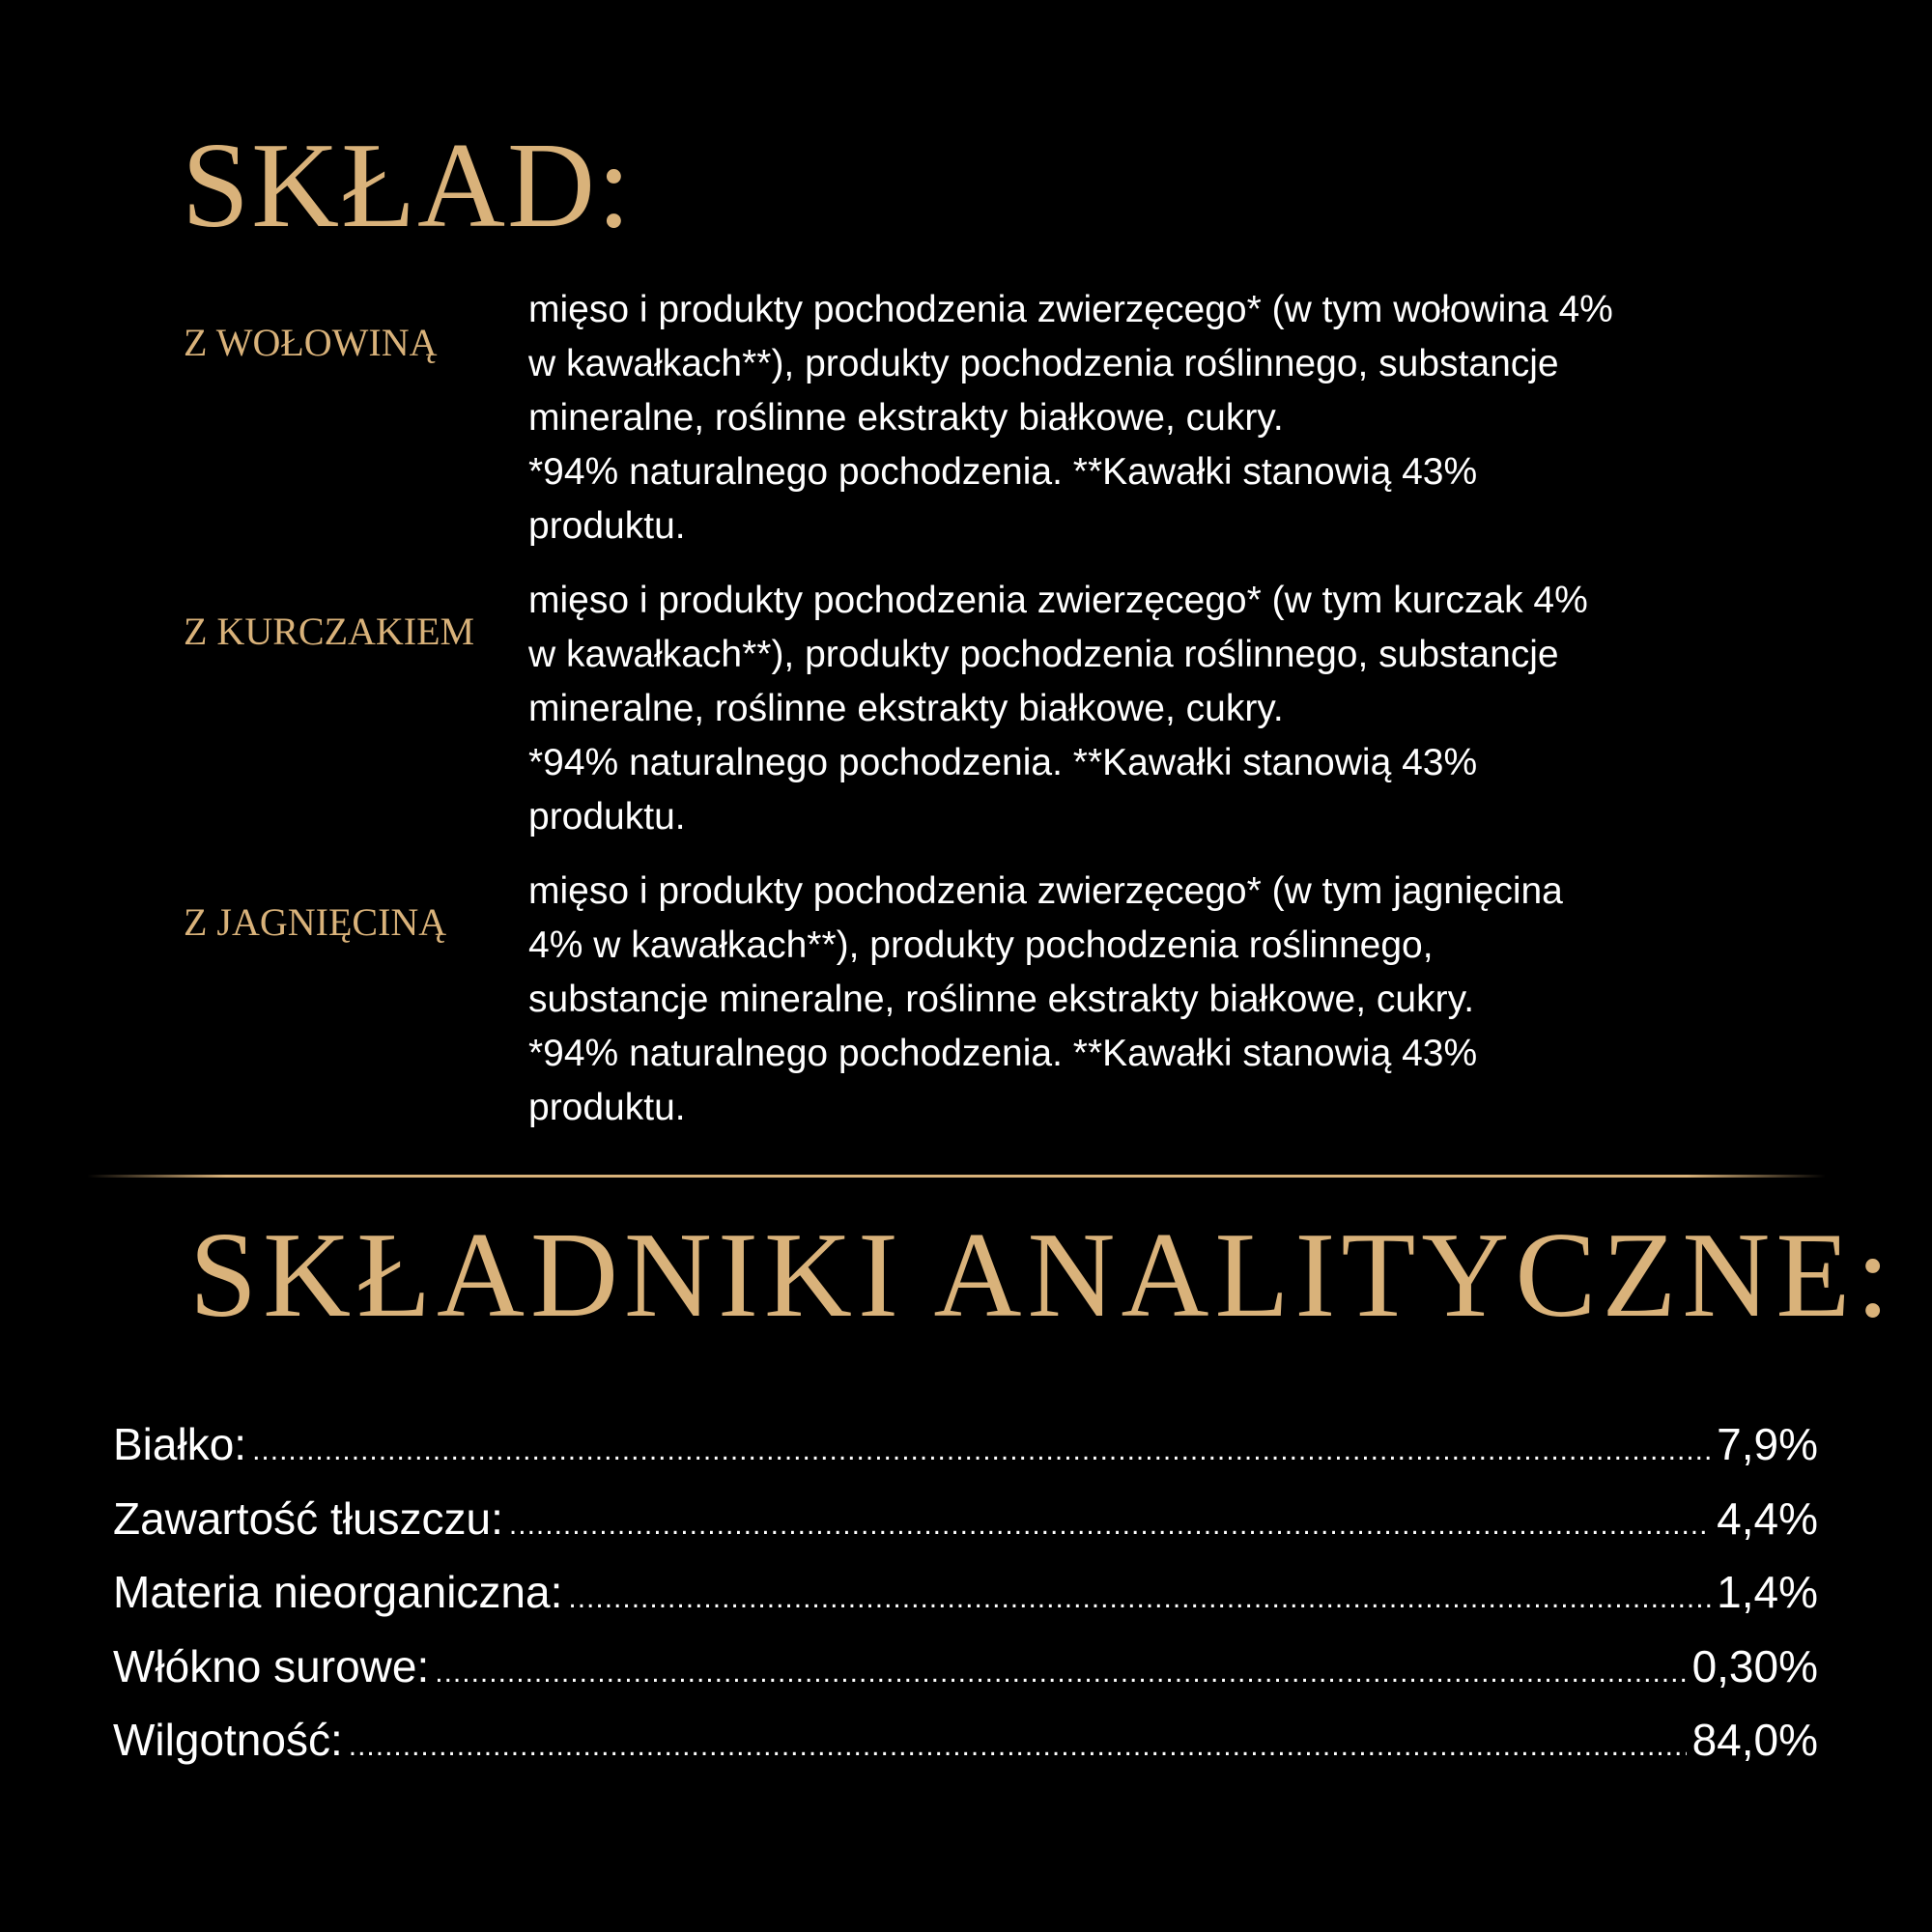  I want to click on row-name: Wilgotność:, so click(228, 1740).